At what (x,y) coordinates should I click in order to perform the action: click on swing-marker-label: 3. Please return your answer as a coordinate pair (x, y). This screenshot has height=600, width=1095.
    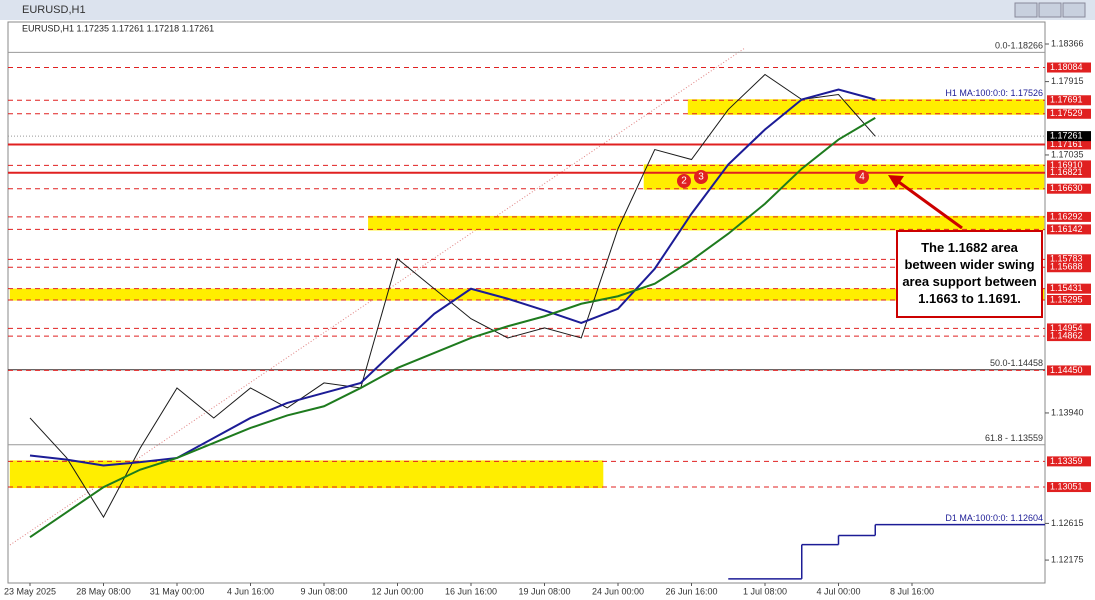
    Looking at the image, I should click on (701, 177).